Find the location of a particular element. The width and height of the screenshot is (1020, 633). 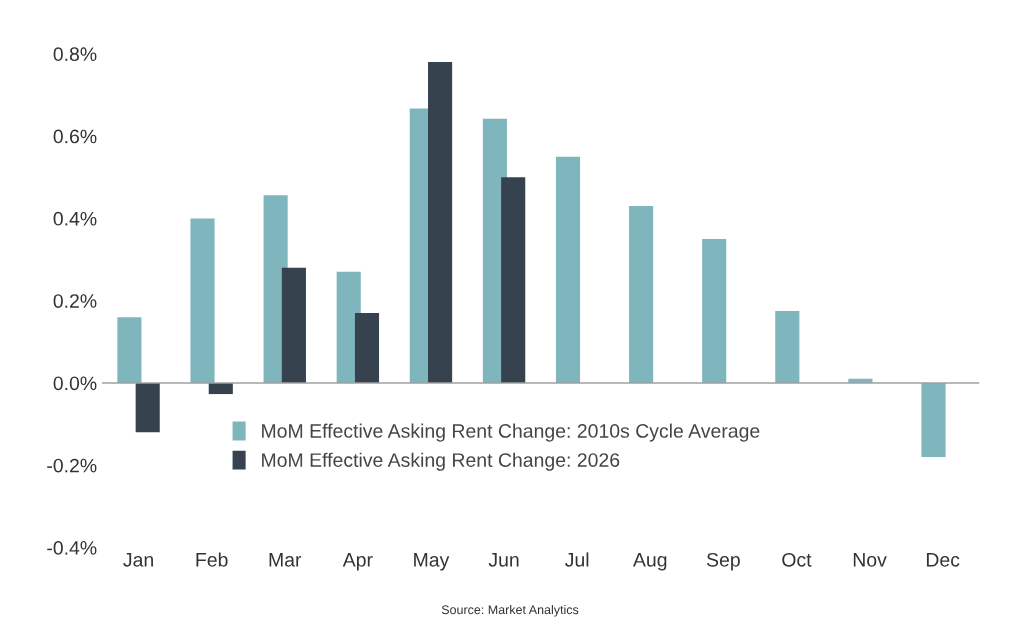

y-tick-label: -0.4% is located at coordinates (72, 548).